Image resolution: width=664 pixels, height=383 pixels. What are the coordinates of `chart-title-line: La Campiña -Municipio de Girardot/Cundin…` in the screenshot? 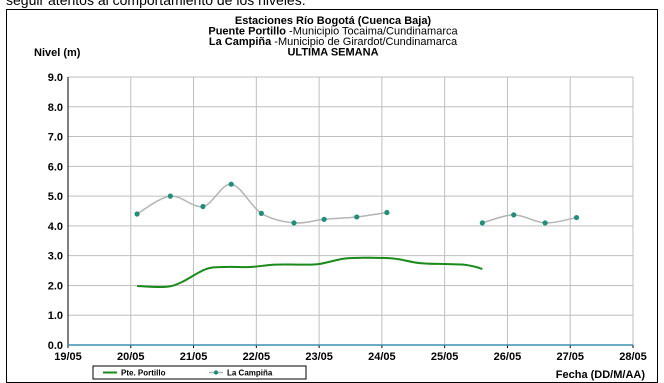 It's located at (333, 42).